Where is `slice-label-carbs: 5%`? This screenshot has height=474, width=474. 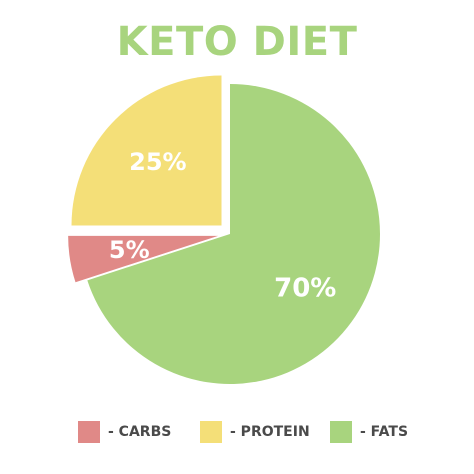 slice-label-carbs: 5% is located at coordinates (129, 250).